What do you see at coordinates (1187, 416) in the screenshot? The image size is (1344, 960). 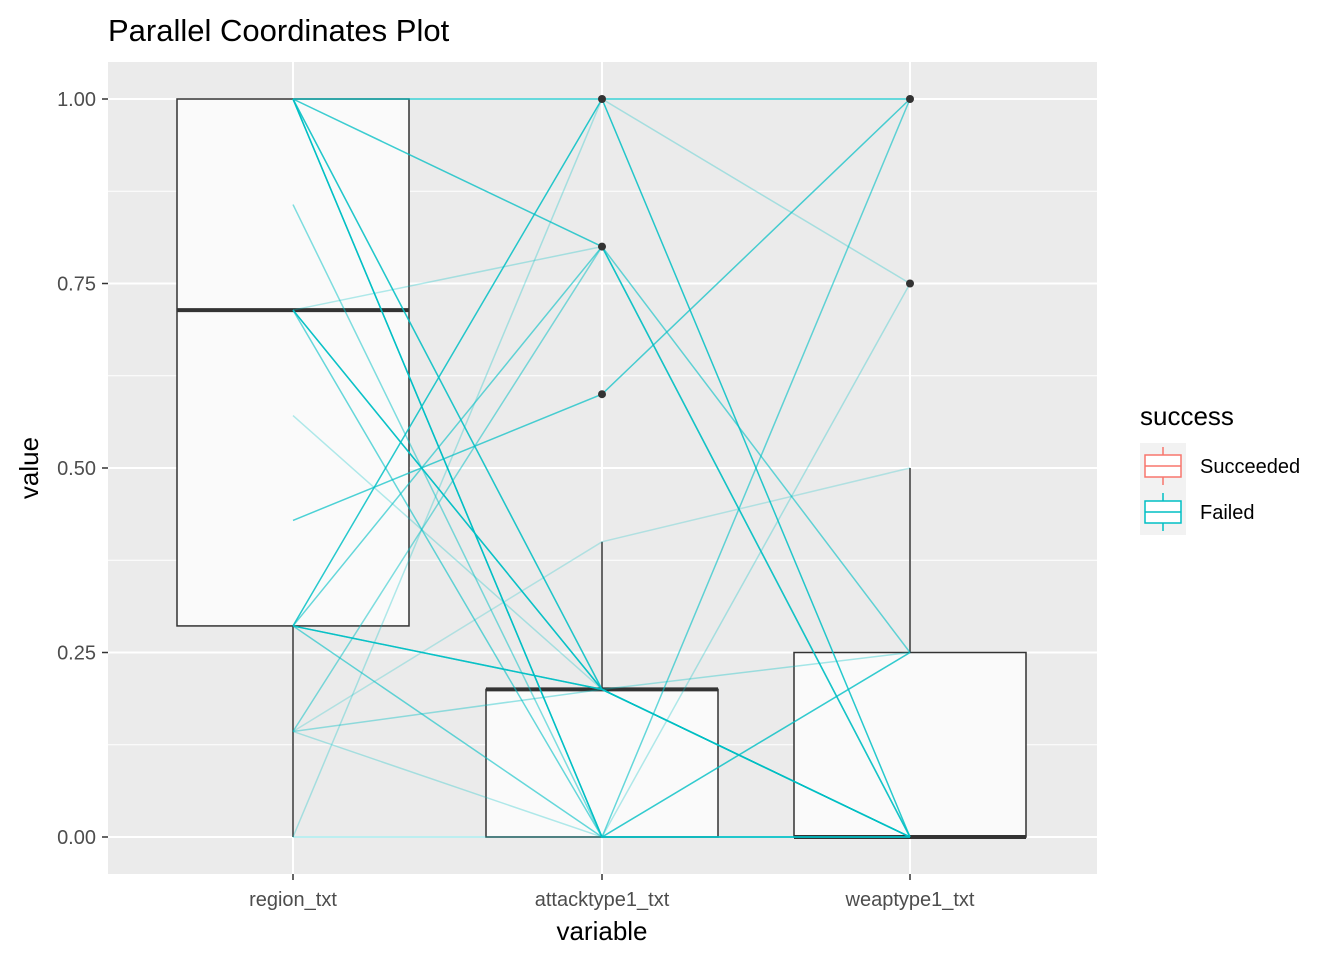 I see `legend-title: success` at bounding box center [1187, 416].